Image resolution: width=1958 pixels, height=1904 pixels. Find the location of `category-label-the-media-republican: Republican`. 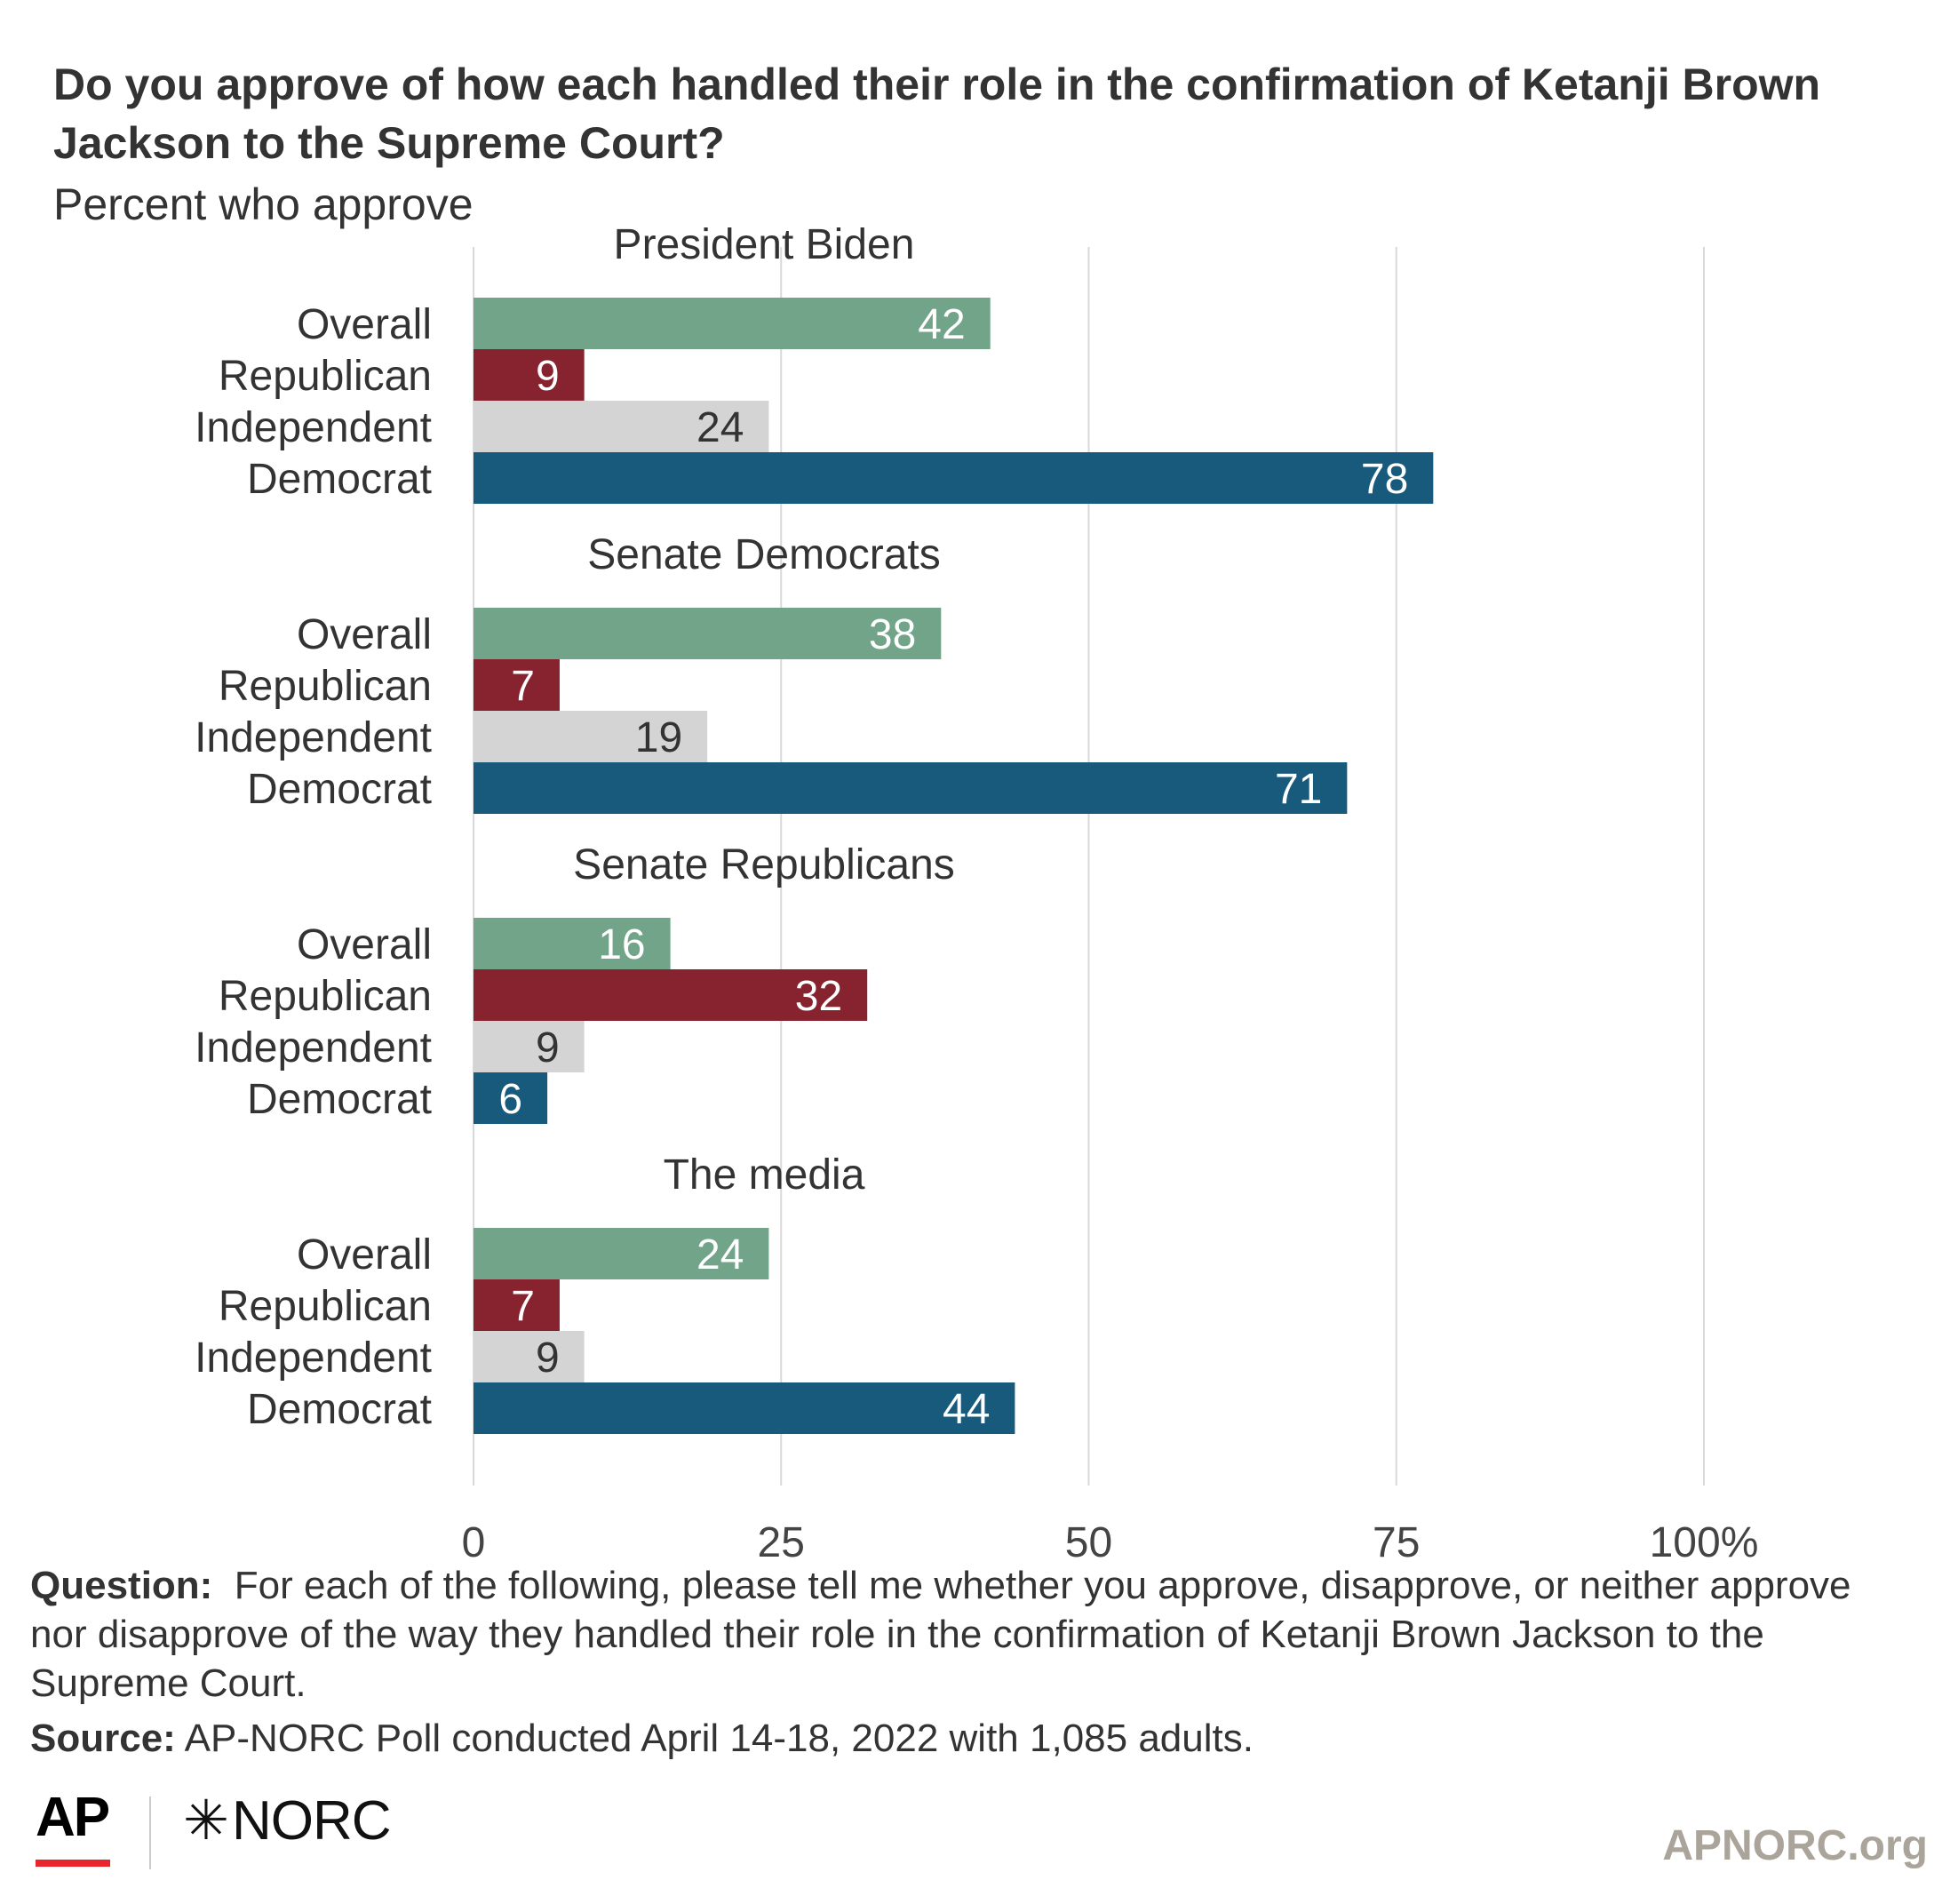

category-label-the-media-republican: Republican is located at coordinates (325, 1306).